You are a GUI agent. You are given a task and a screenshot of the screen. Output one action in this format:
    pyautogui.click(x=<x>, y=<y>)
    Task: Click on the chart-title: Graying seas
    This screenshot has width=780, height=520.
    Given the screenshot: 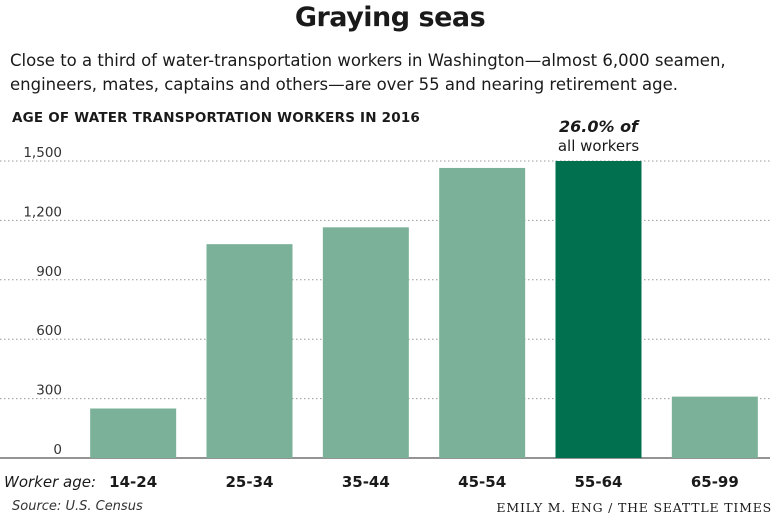 What is the action you would take?
    pyautogui.click(x=390, y=17)
    